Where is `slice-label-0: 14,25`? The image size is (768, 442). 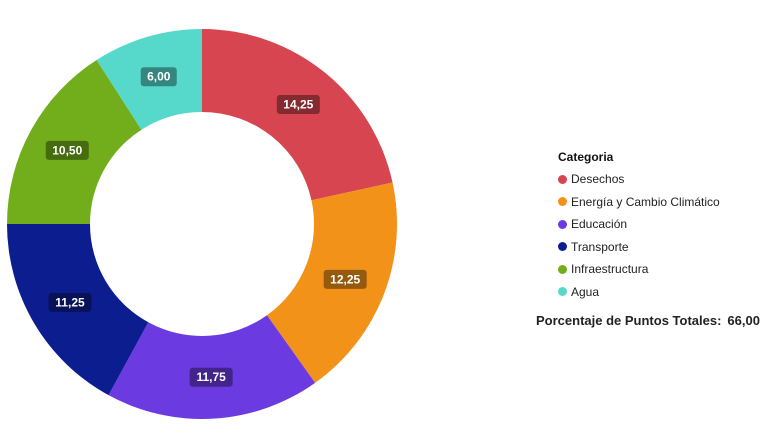 slice-label-0: 14,25 is located at coordinates (298, 104).